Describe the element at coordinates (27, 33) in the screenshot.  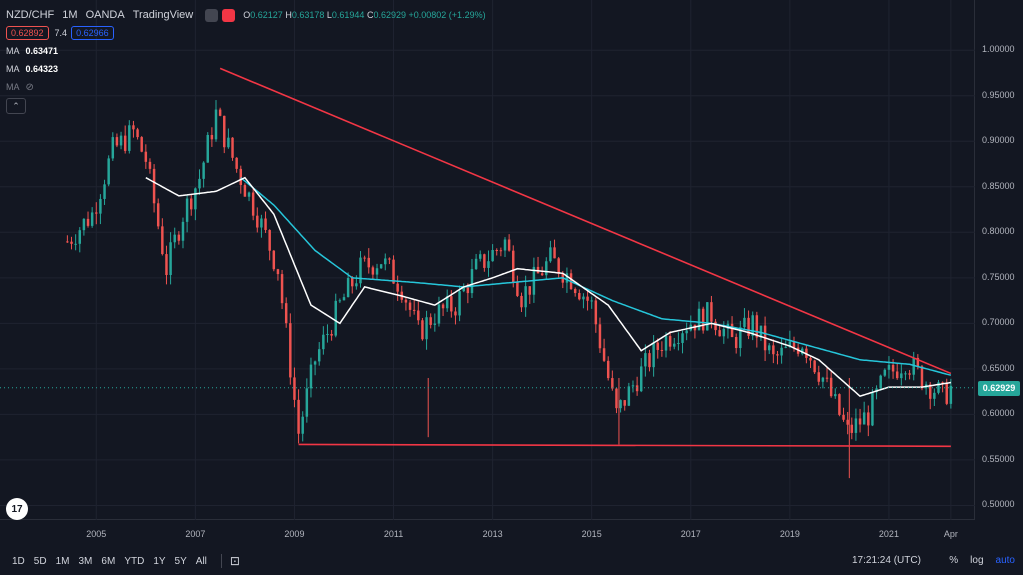
I see `sell-button: 0.62892` at that location.